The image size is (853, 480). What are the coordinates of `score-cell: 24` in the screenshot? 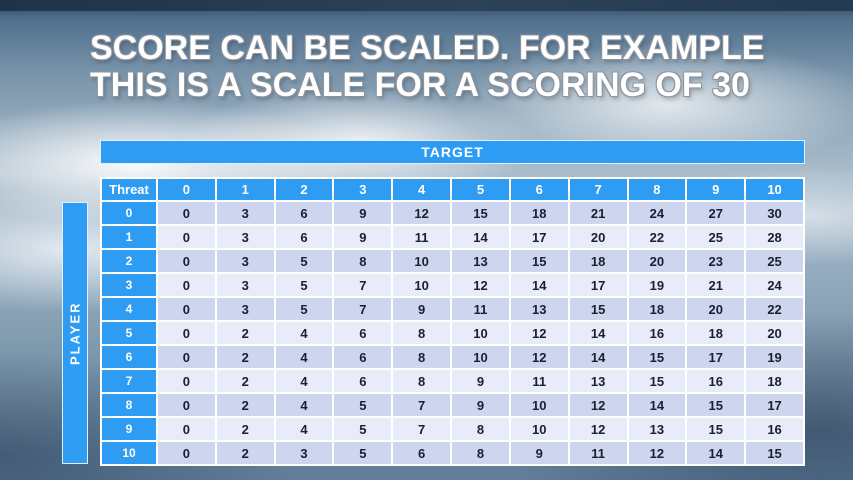 It's located at (657, 213).